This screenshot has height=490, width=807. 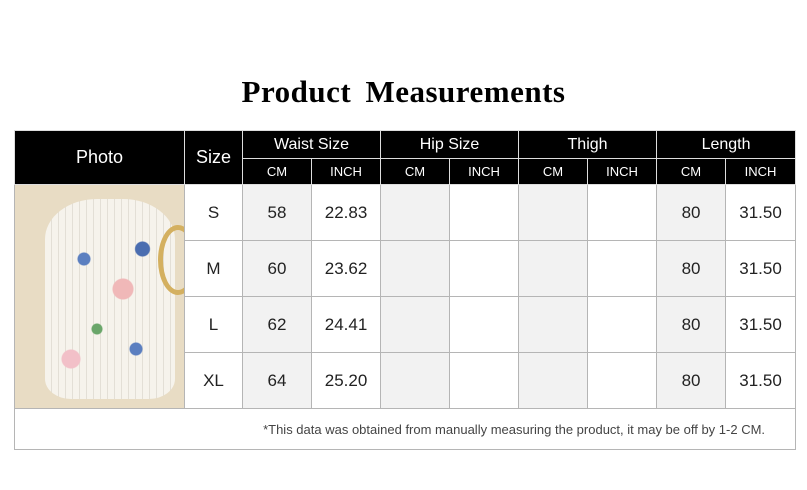 What do you see at coordinates (110, 299) in the screenshot?
I see `skirt-image` at bounding box center [110, 299].